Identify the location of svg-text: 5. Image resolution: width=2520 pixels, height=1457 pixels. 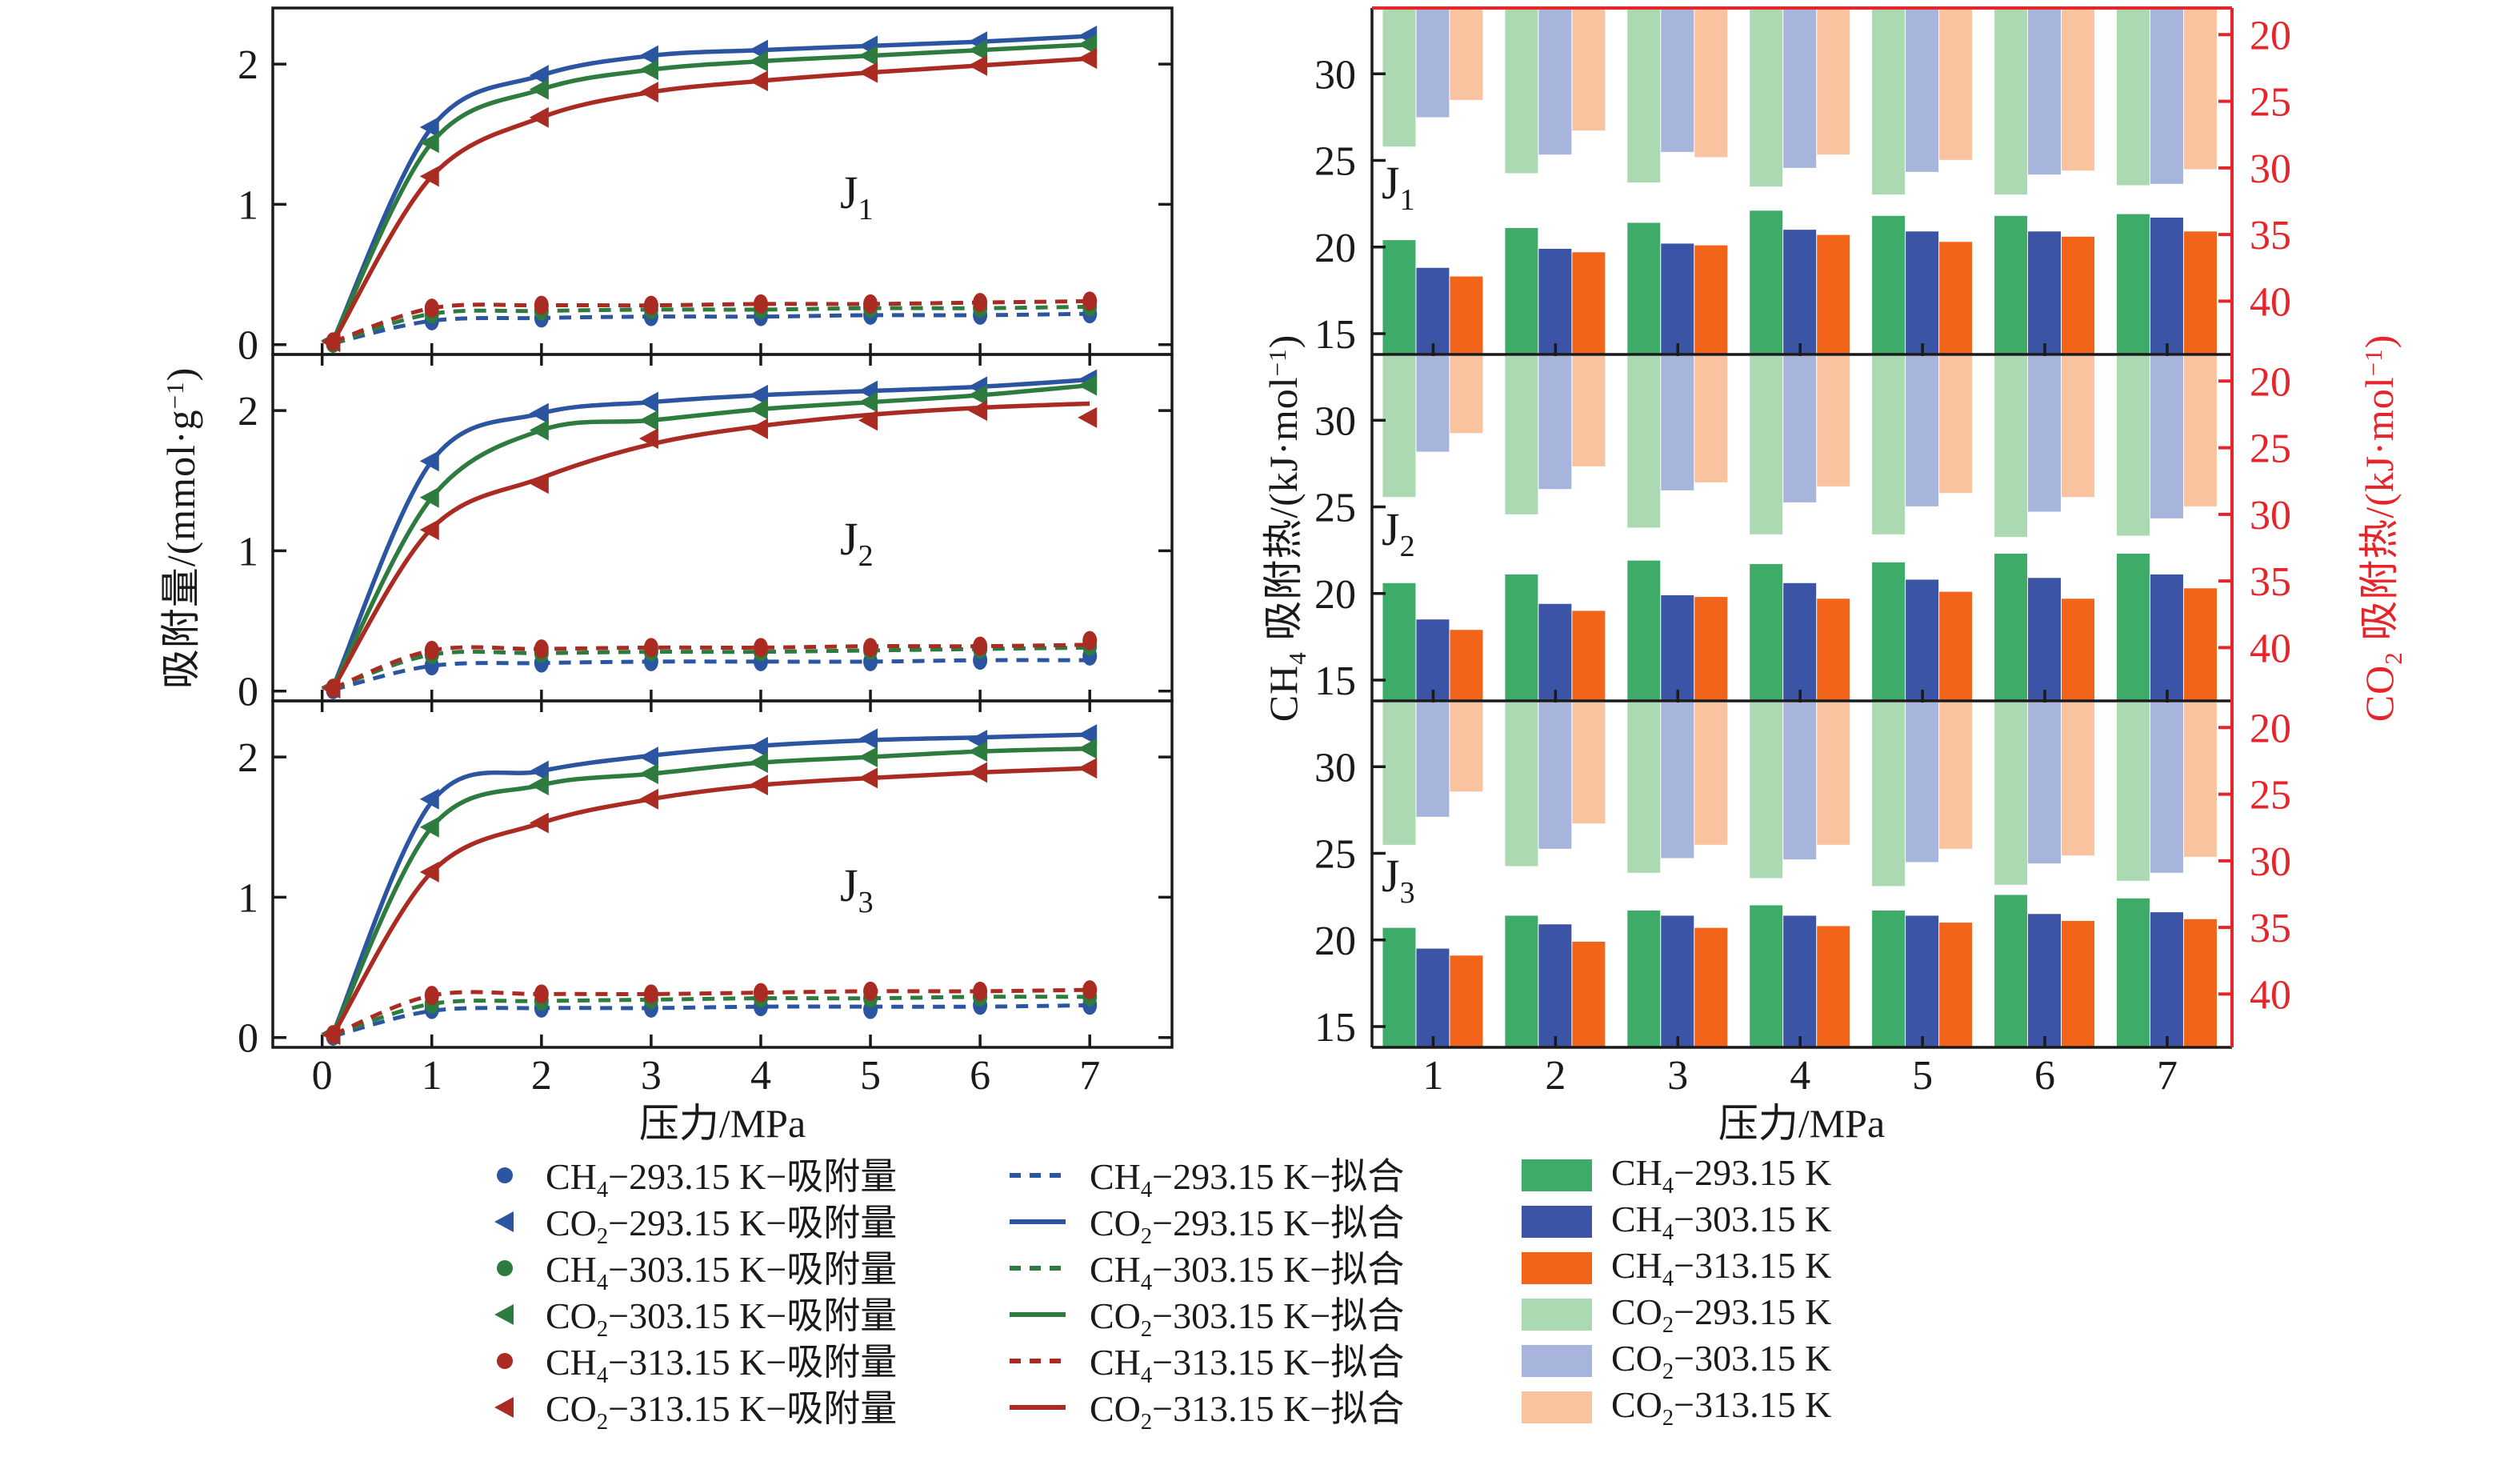
(870, 1076).